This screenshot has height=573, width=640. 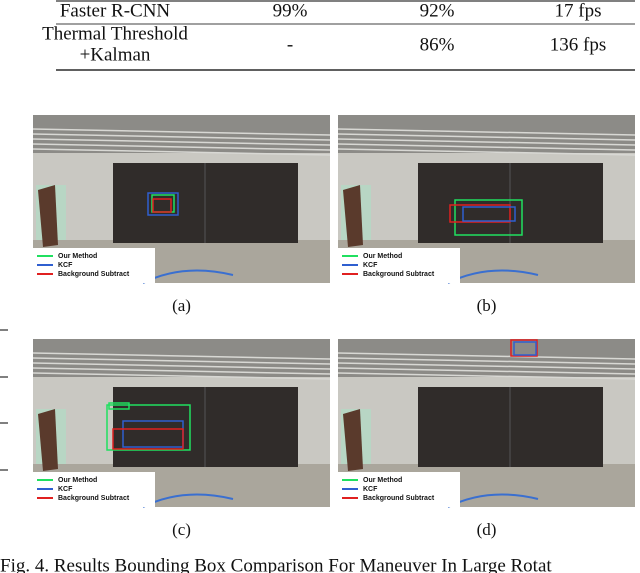 I want to click on subfigure-label: (d), so click(x=487, y=529).